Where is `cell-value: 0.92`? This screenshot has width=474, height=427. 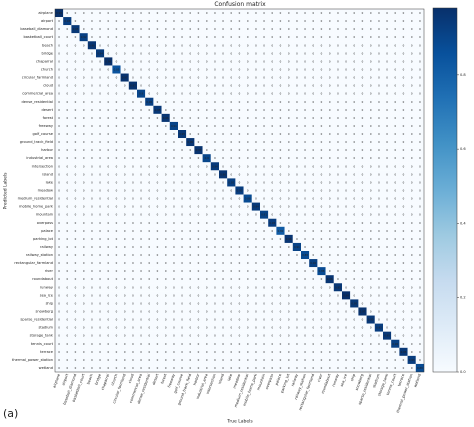 cell-value: 0.92 is located at coordinates (313, 263).